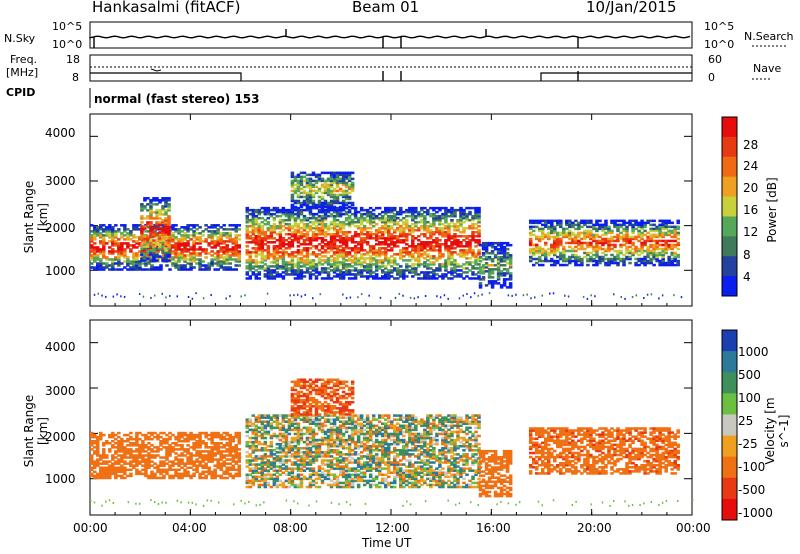 Image resolution: width=800 pixels, height=554 pixels. Describe the element at coordinates (21, 92) in the screenshot. I see `cpid-label: CPID` at that location.